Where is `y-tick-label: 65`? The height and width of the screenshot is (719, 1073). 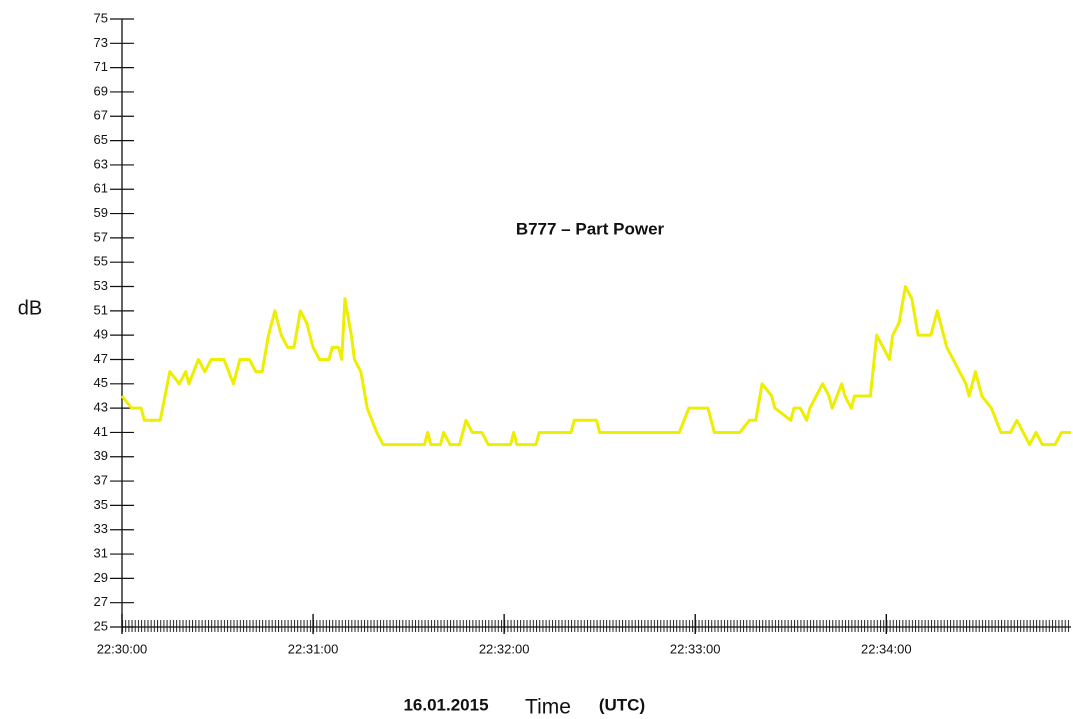 y-tick-label: 65 is located at coordinates (101, 139).